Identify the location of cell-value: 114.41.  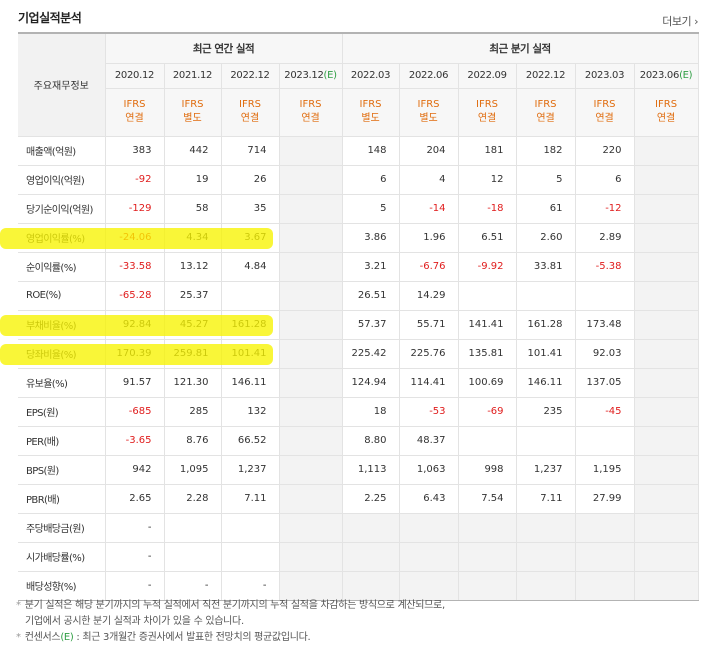
(428, 382).